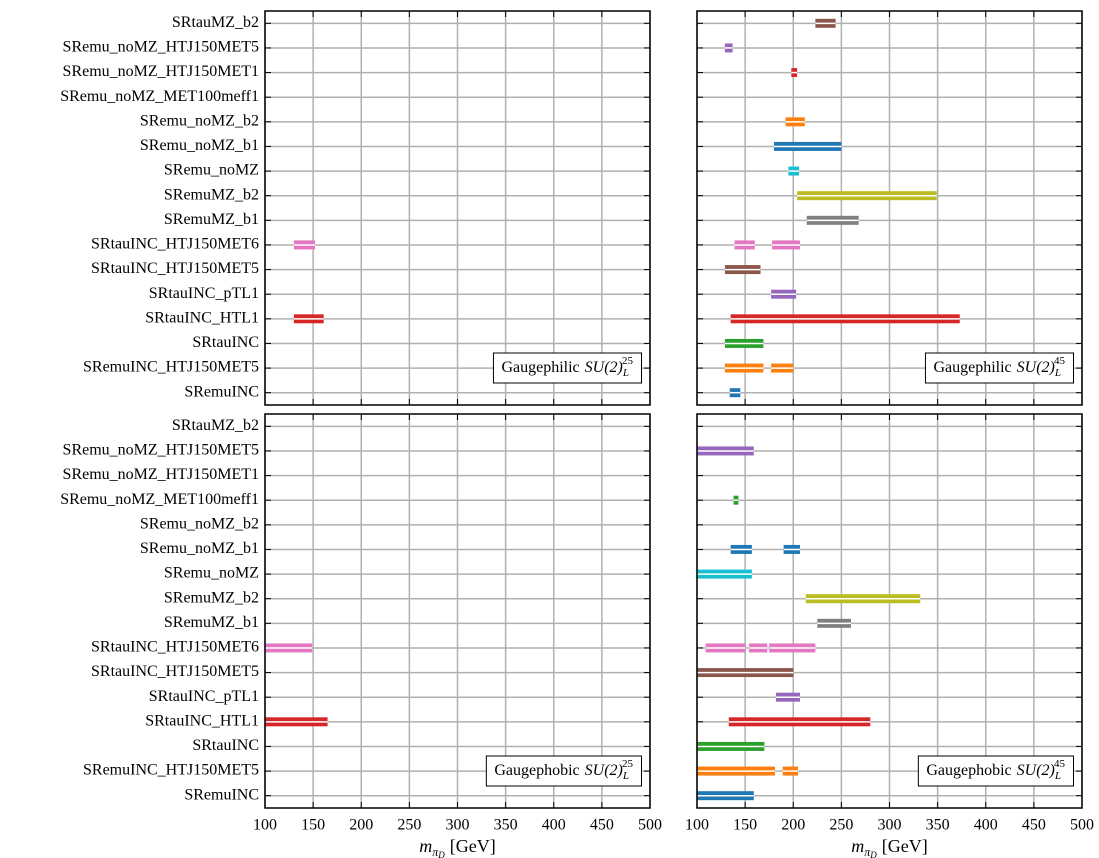 Image resolution: width=1099 pixels, height=858 pixels. I want to click on annotation: Gaugephobic SU(2)L25, so click(563, 770).